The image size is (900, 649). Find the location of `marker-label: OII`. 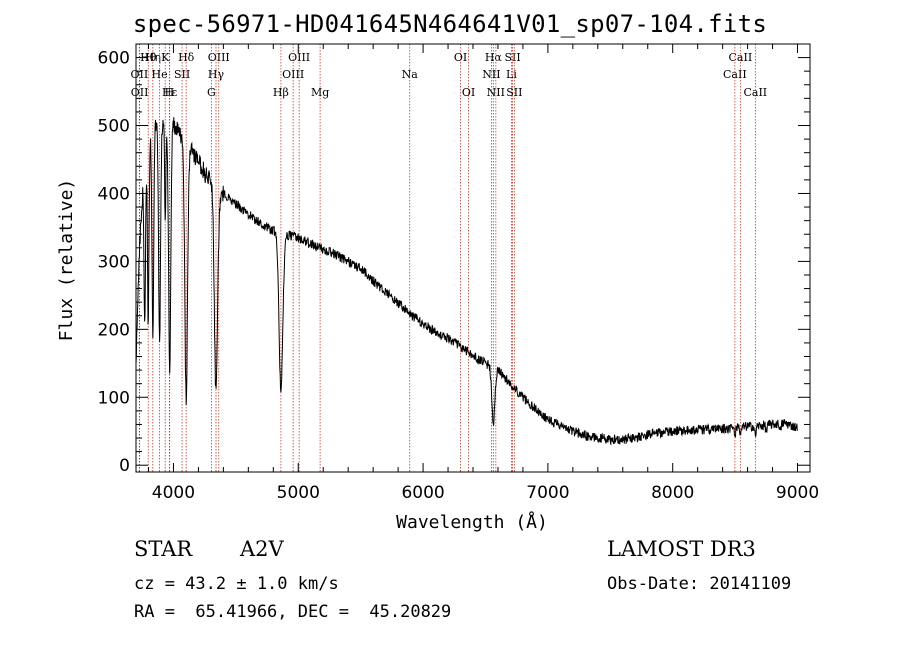

marker-label: OII is located at coordinates (140, 92).